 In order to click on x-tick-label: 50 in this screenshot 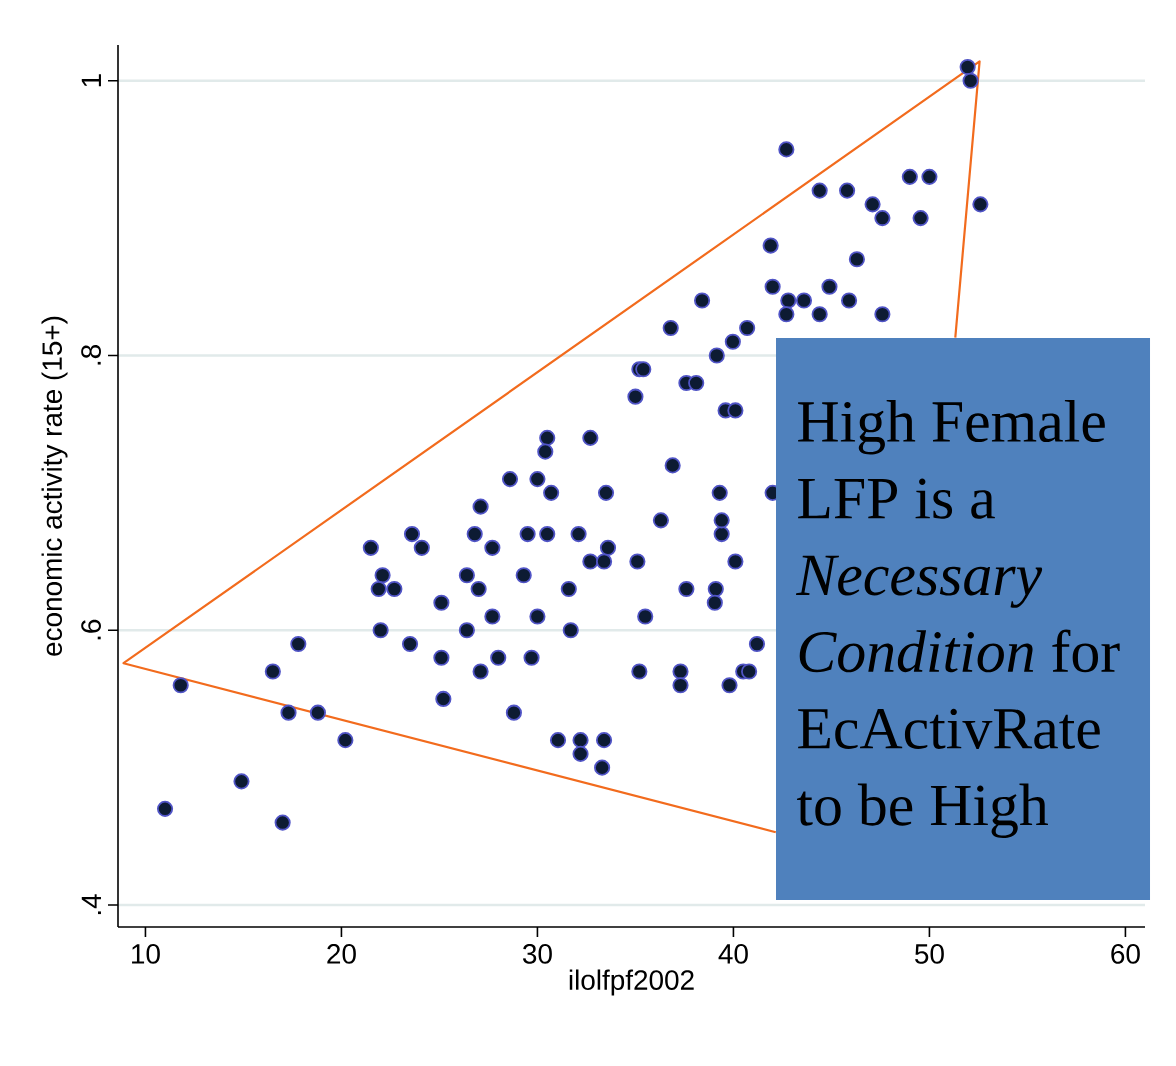, I will do `click(929, 954)`.